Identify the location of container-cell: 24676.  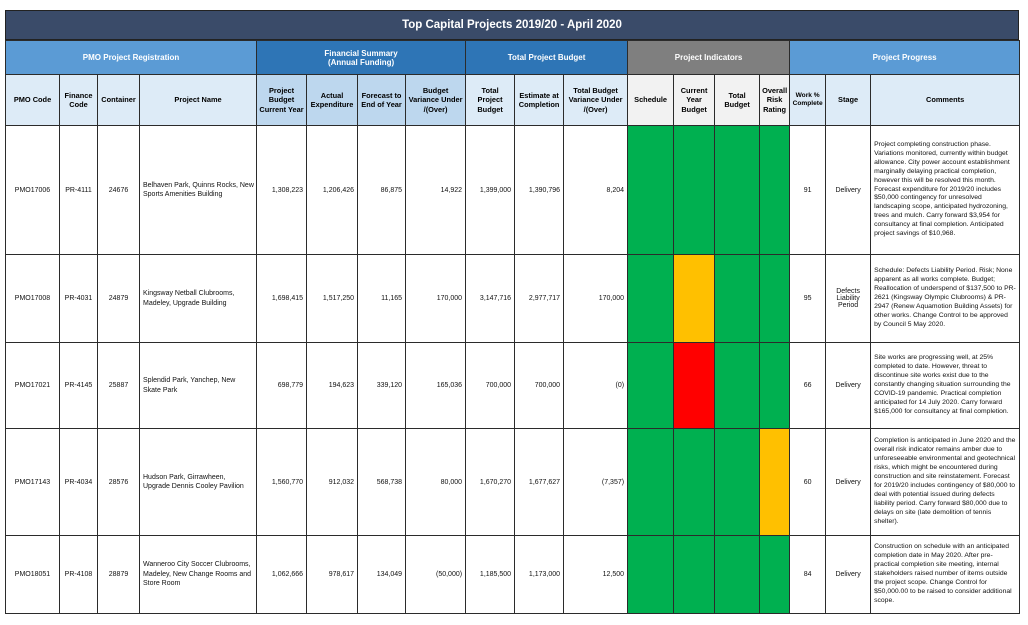
(118, 190).